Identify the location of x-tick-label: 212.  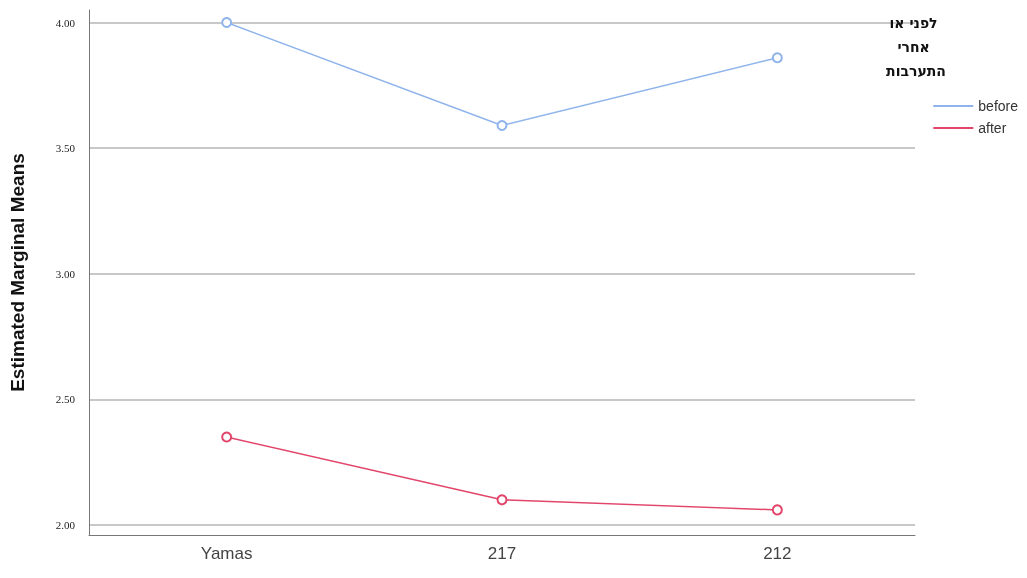
(777, 553).